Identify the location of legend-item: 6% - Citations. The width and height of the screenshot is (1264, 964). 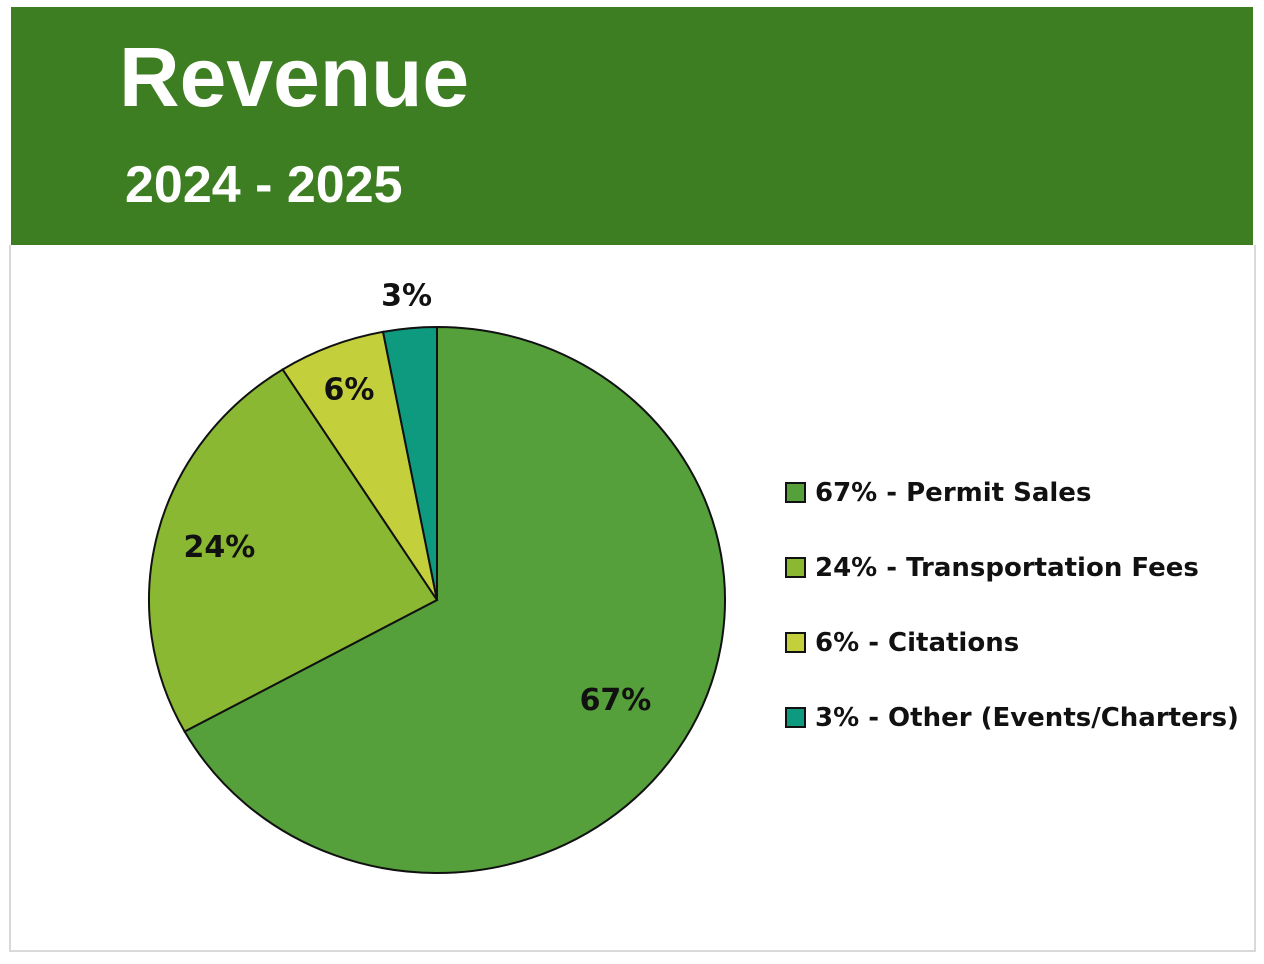
(1012, 642).